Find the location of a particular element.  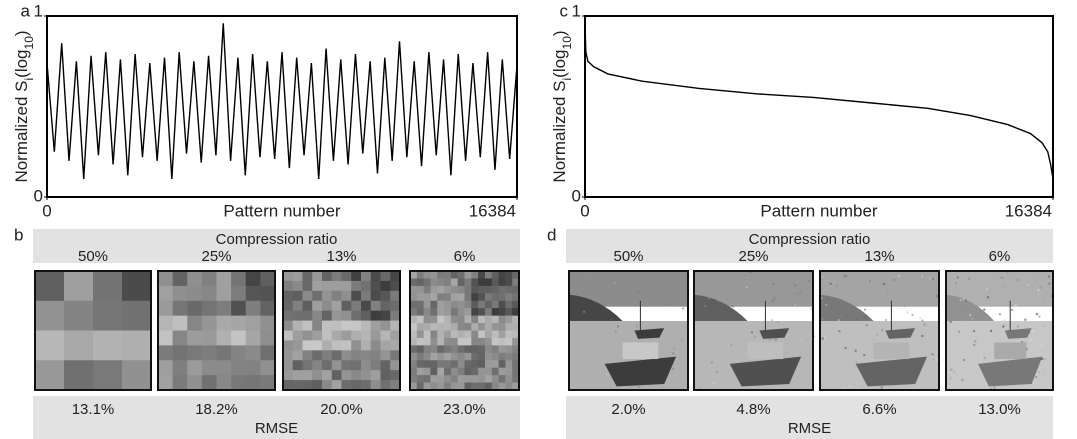

x-axis-label: Pattern number is located at coordinates (282, 210).